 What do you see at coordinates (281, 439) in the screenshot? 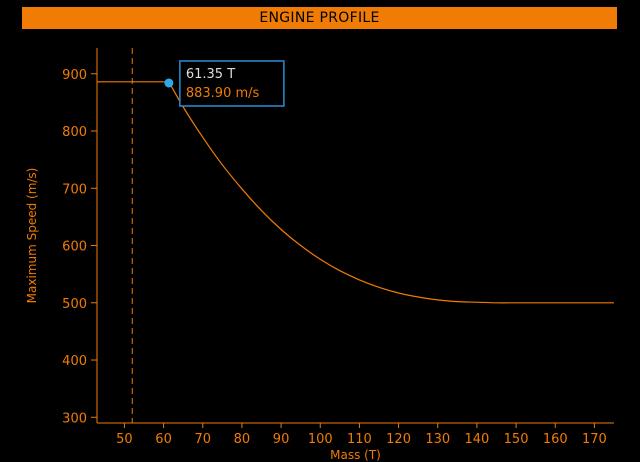
I see `x-tick-label: 90` at bounding box center [281, 439].